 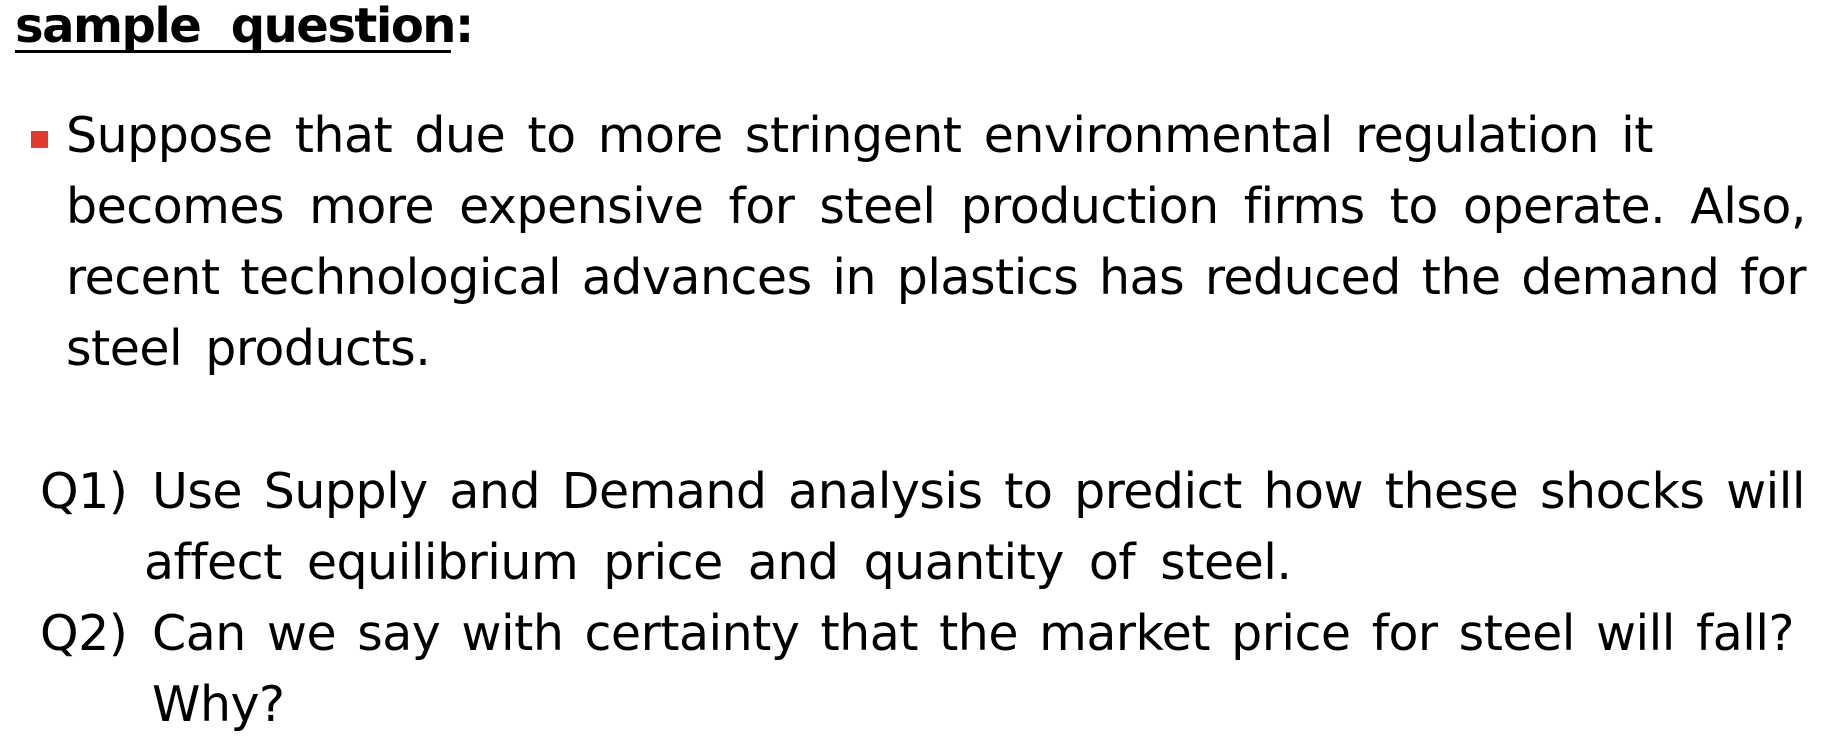 I want to click on page-title: sample question:, so click(x=259, y=27).